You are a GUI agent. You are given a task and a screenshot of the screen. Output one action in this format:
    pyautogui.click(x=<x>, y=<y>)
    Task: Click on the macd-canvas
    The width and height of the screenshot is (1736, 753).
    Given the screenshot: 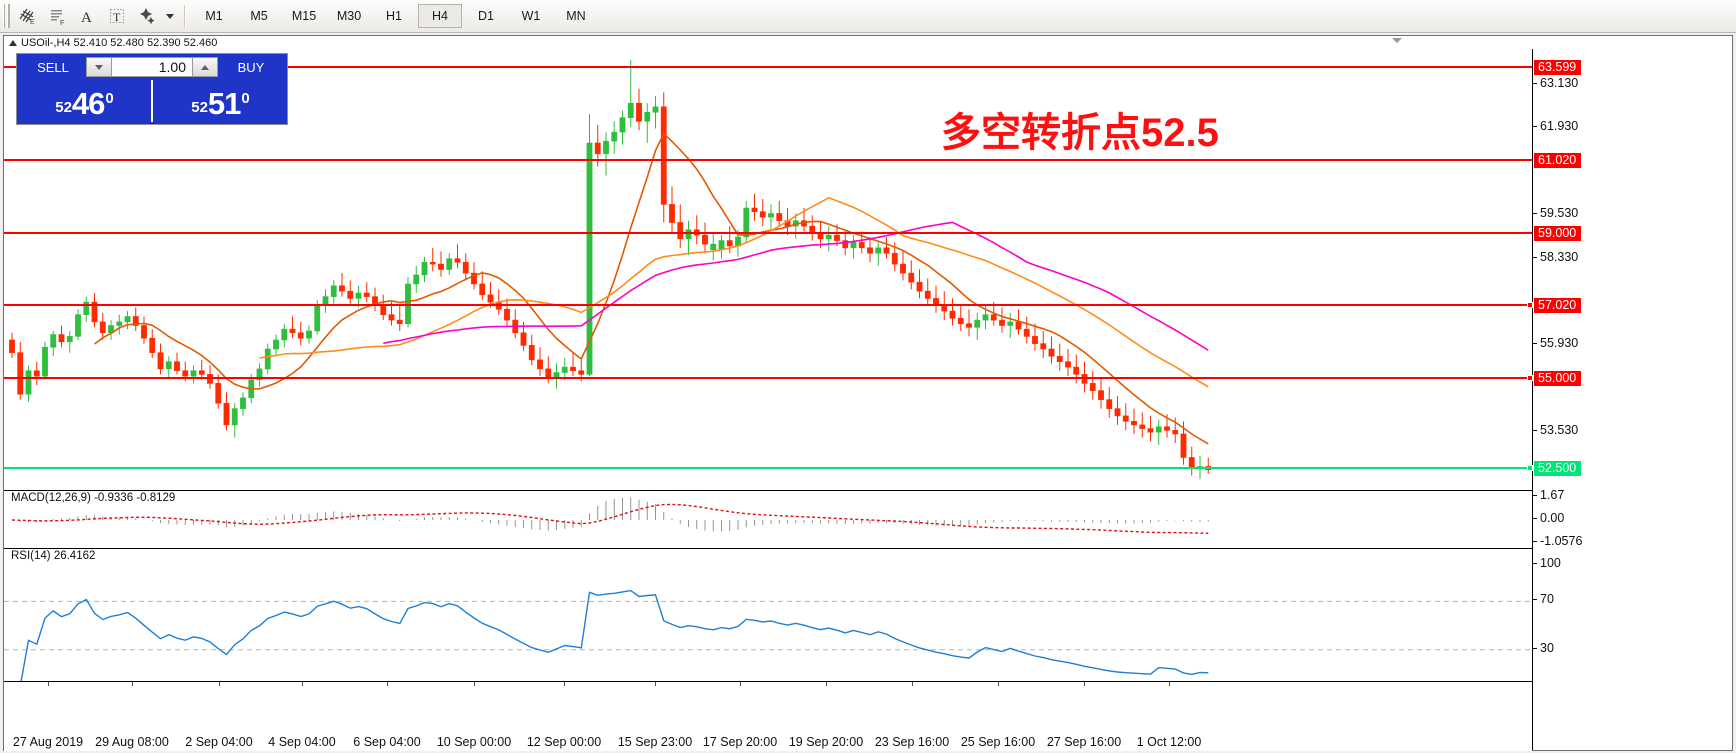 What is the action you would take?
    pyautogui.click(x=610, y=515)
    